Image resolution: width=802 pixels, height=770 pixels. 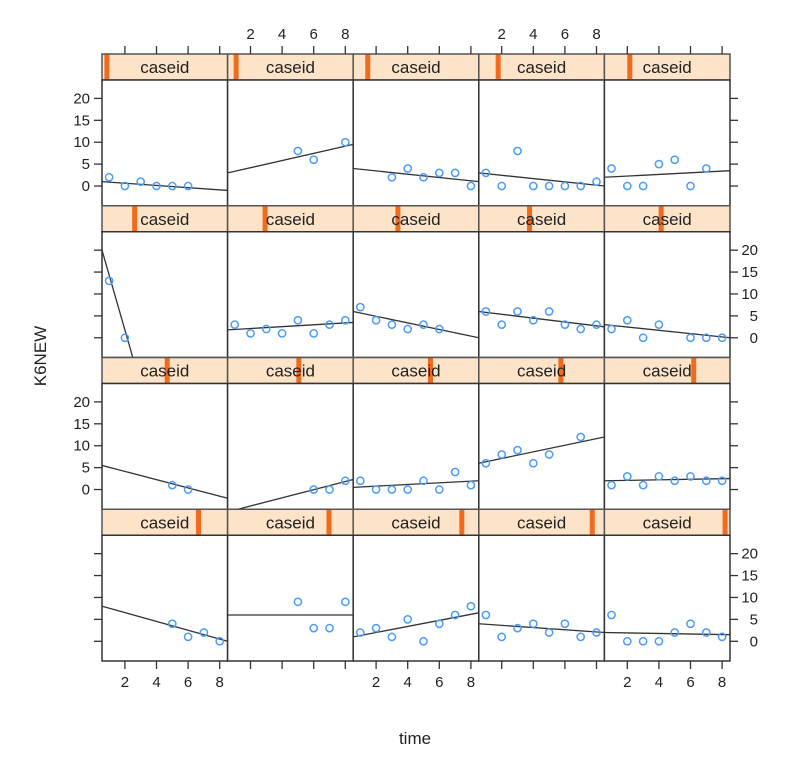 I want to click on panel: caseid 2 4 6 8, so click(x=416, y=599).